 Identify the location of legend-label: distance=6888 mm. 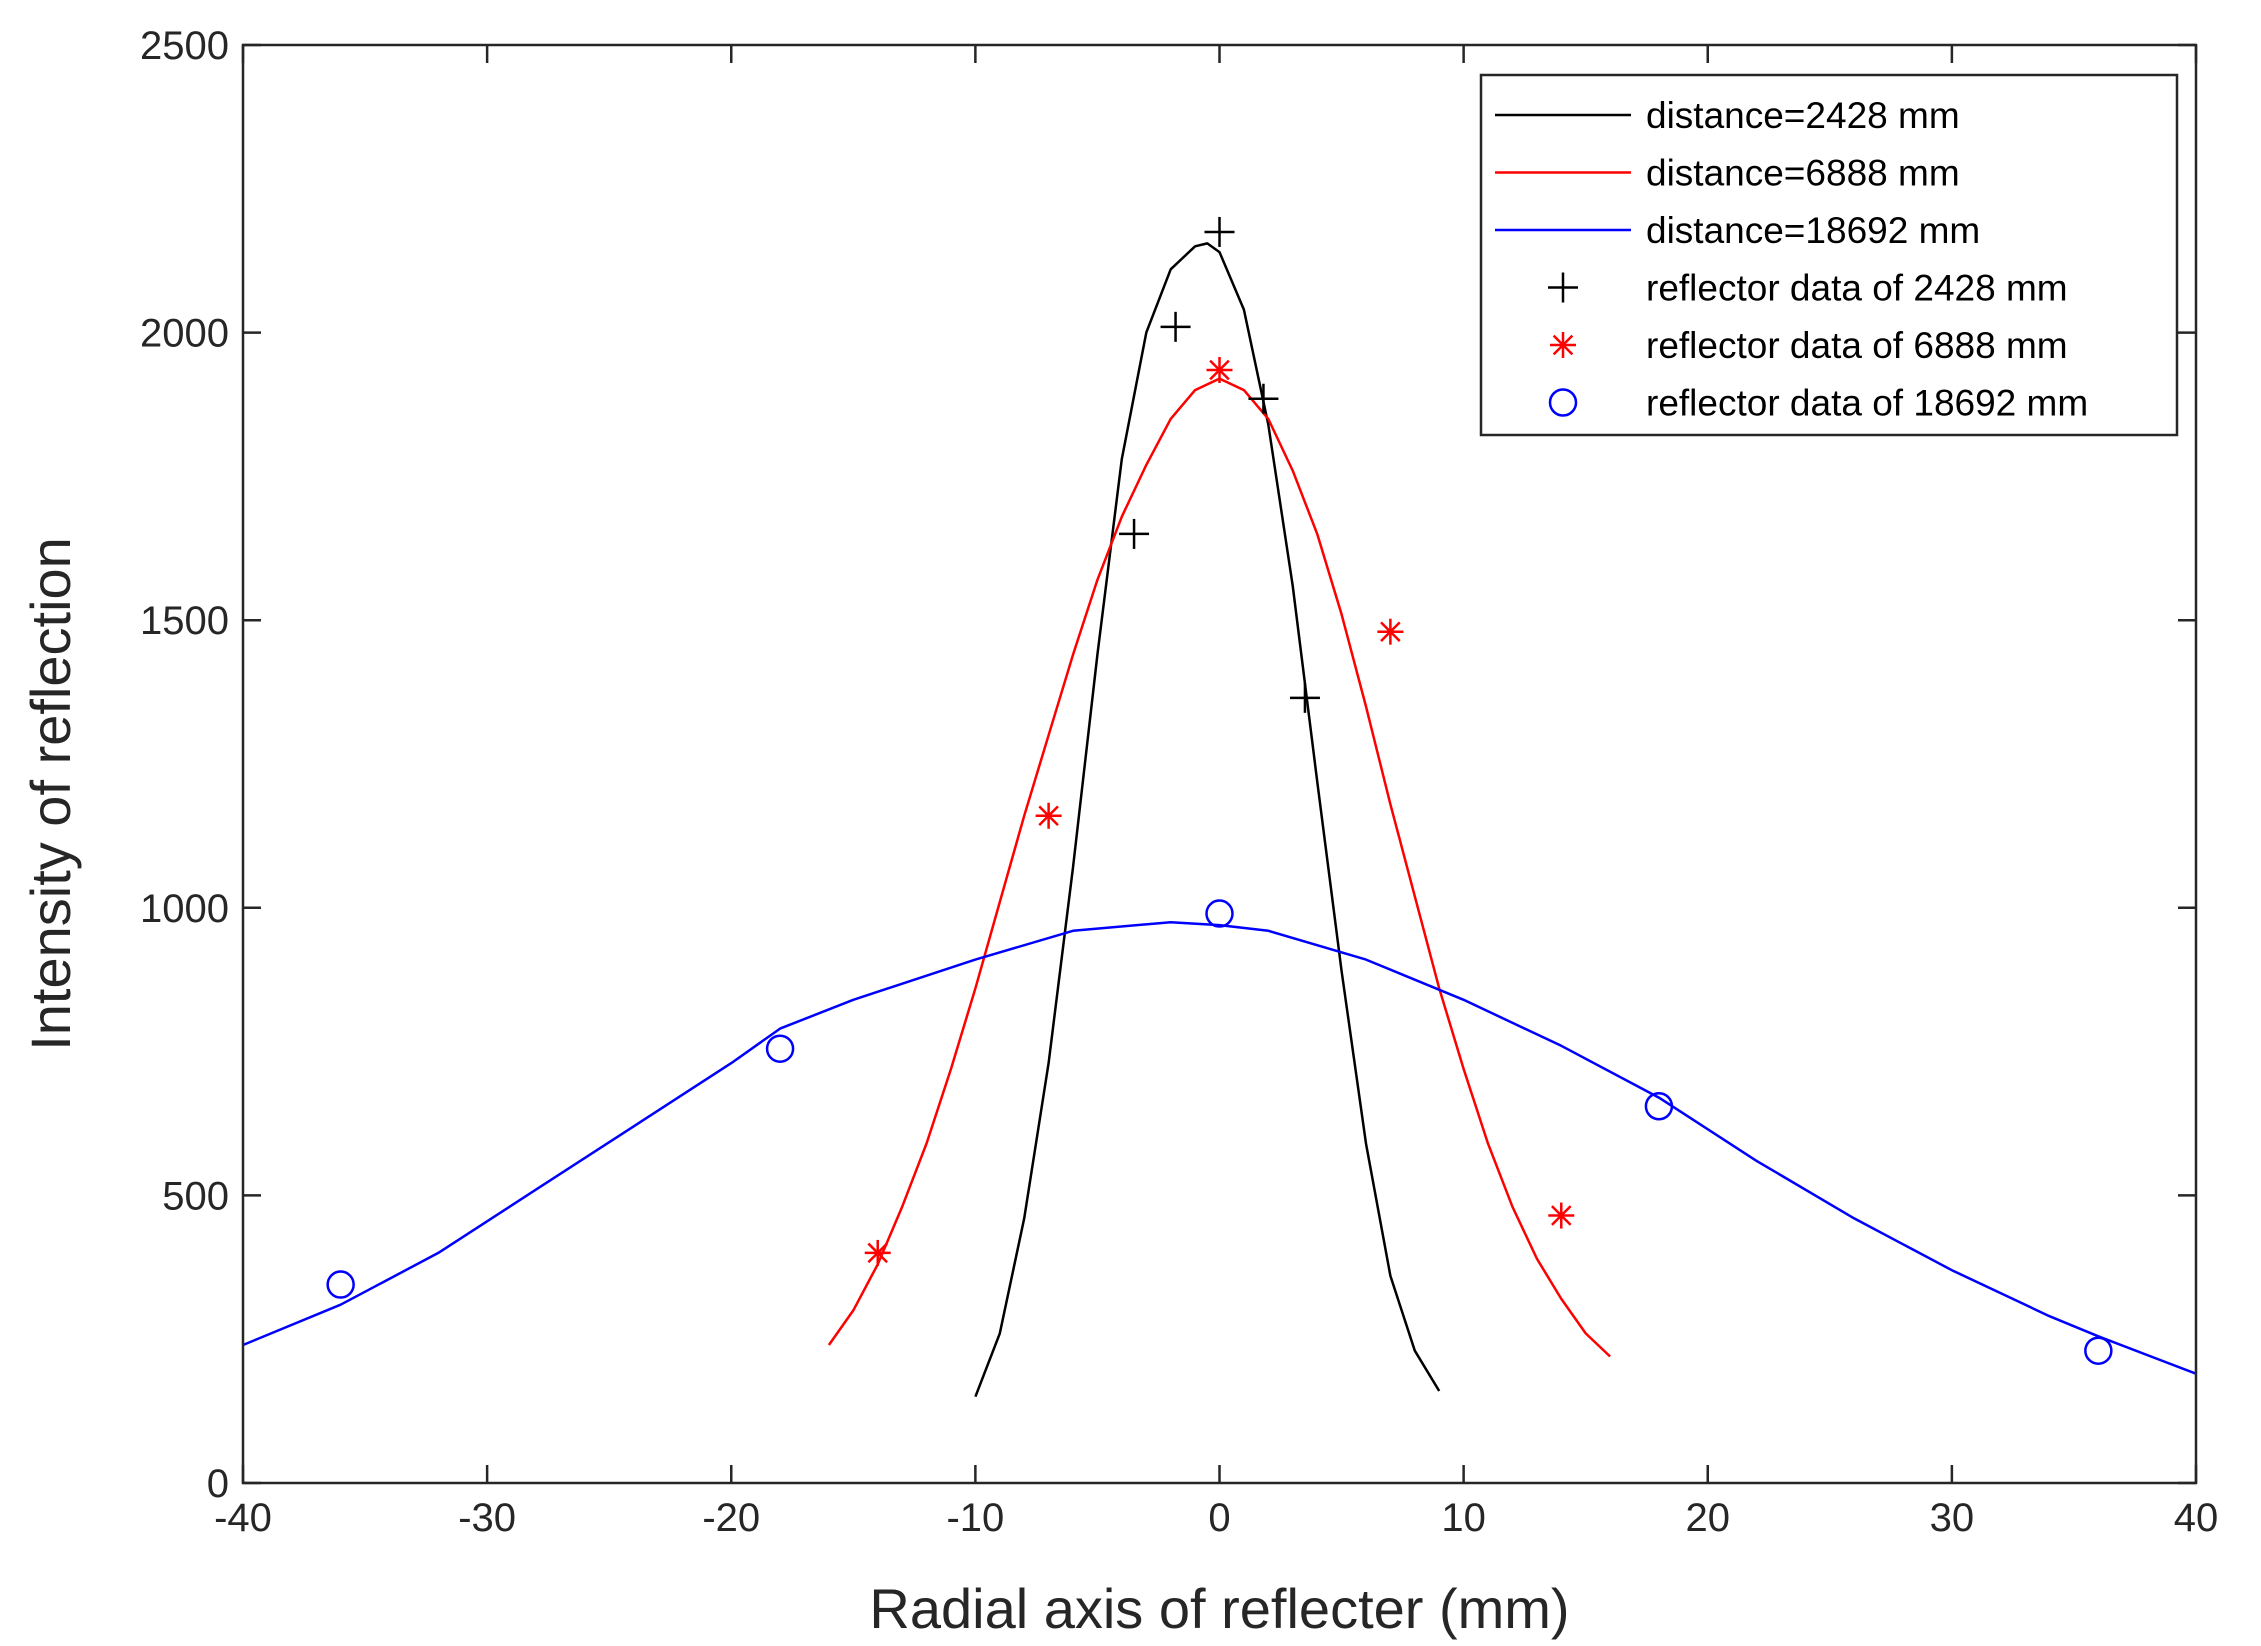
(1803, 173).